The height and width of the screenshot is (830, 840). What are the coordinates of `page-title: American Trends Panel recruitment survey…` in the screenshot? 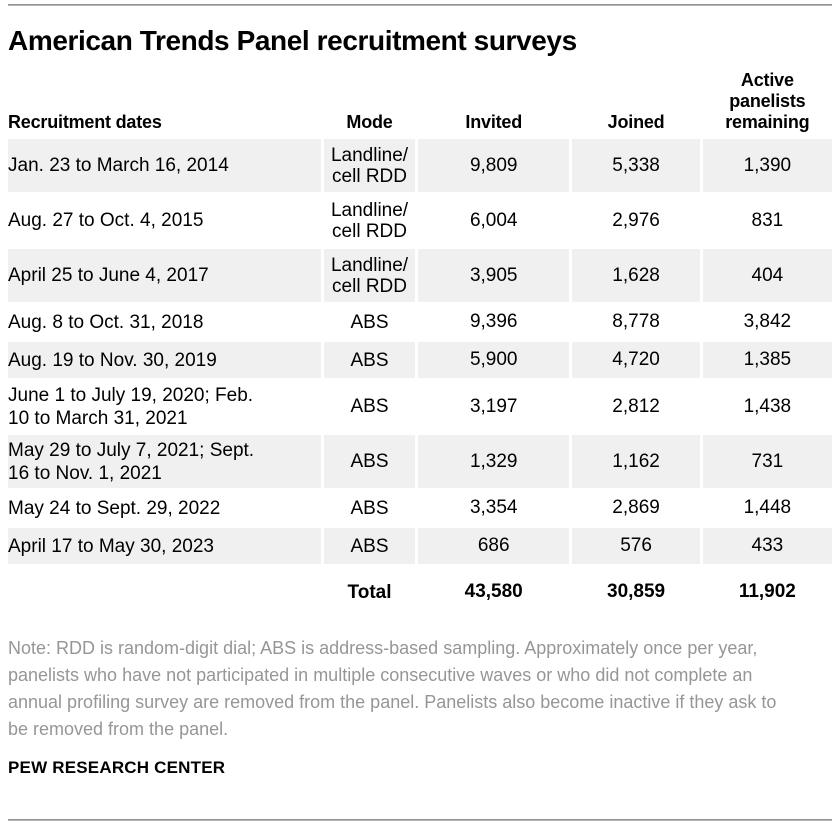 It's located at (292, 40).